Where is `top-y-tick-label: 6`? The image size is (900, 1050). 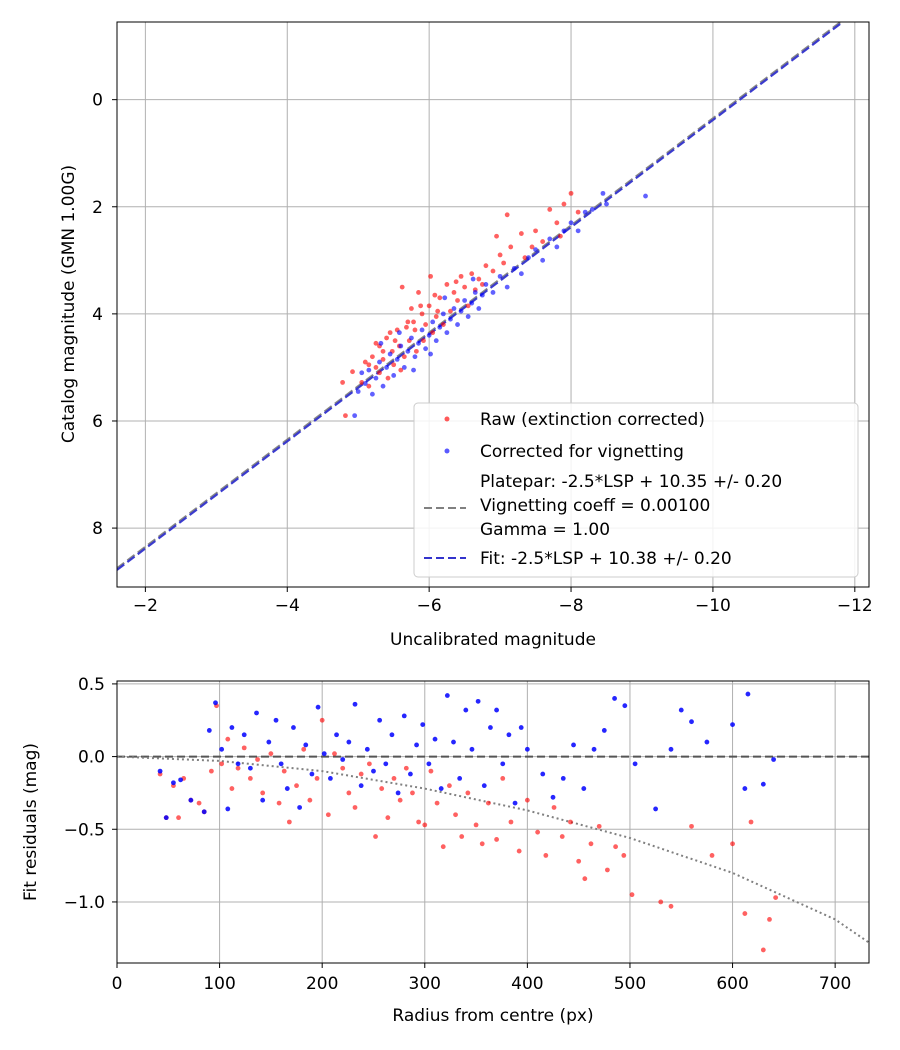
top-y-tick-label: 6 is located at coordinates (97, 422).